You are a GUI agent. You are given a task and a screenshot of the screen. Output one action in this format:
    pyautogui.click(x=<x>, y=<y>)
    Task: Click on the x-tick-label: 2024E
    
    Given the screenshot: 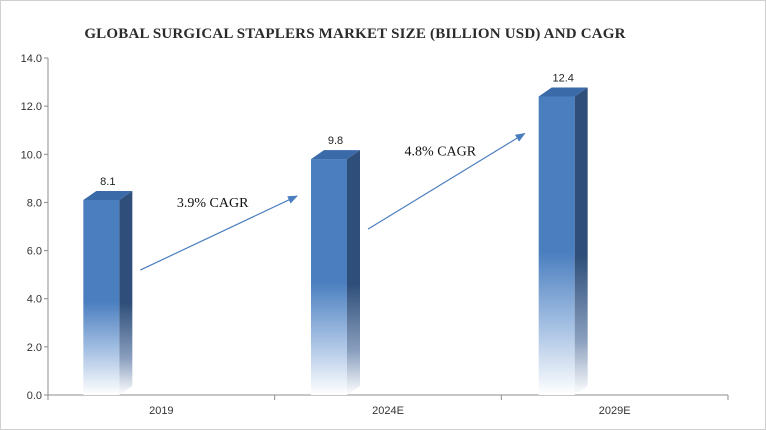 What is the action you would take?
    pyautogui.click(x=388, y=411)
    